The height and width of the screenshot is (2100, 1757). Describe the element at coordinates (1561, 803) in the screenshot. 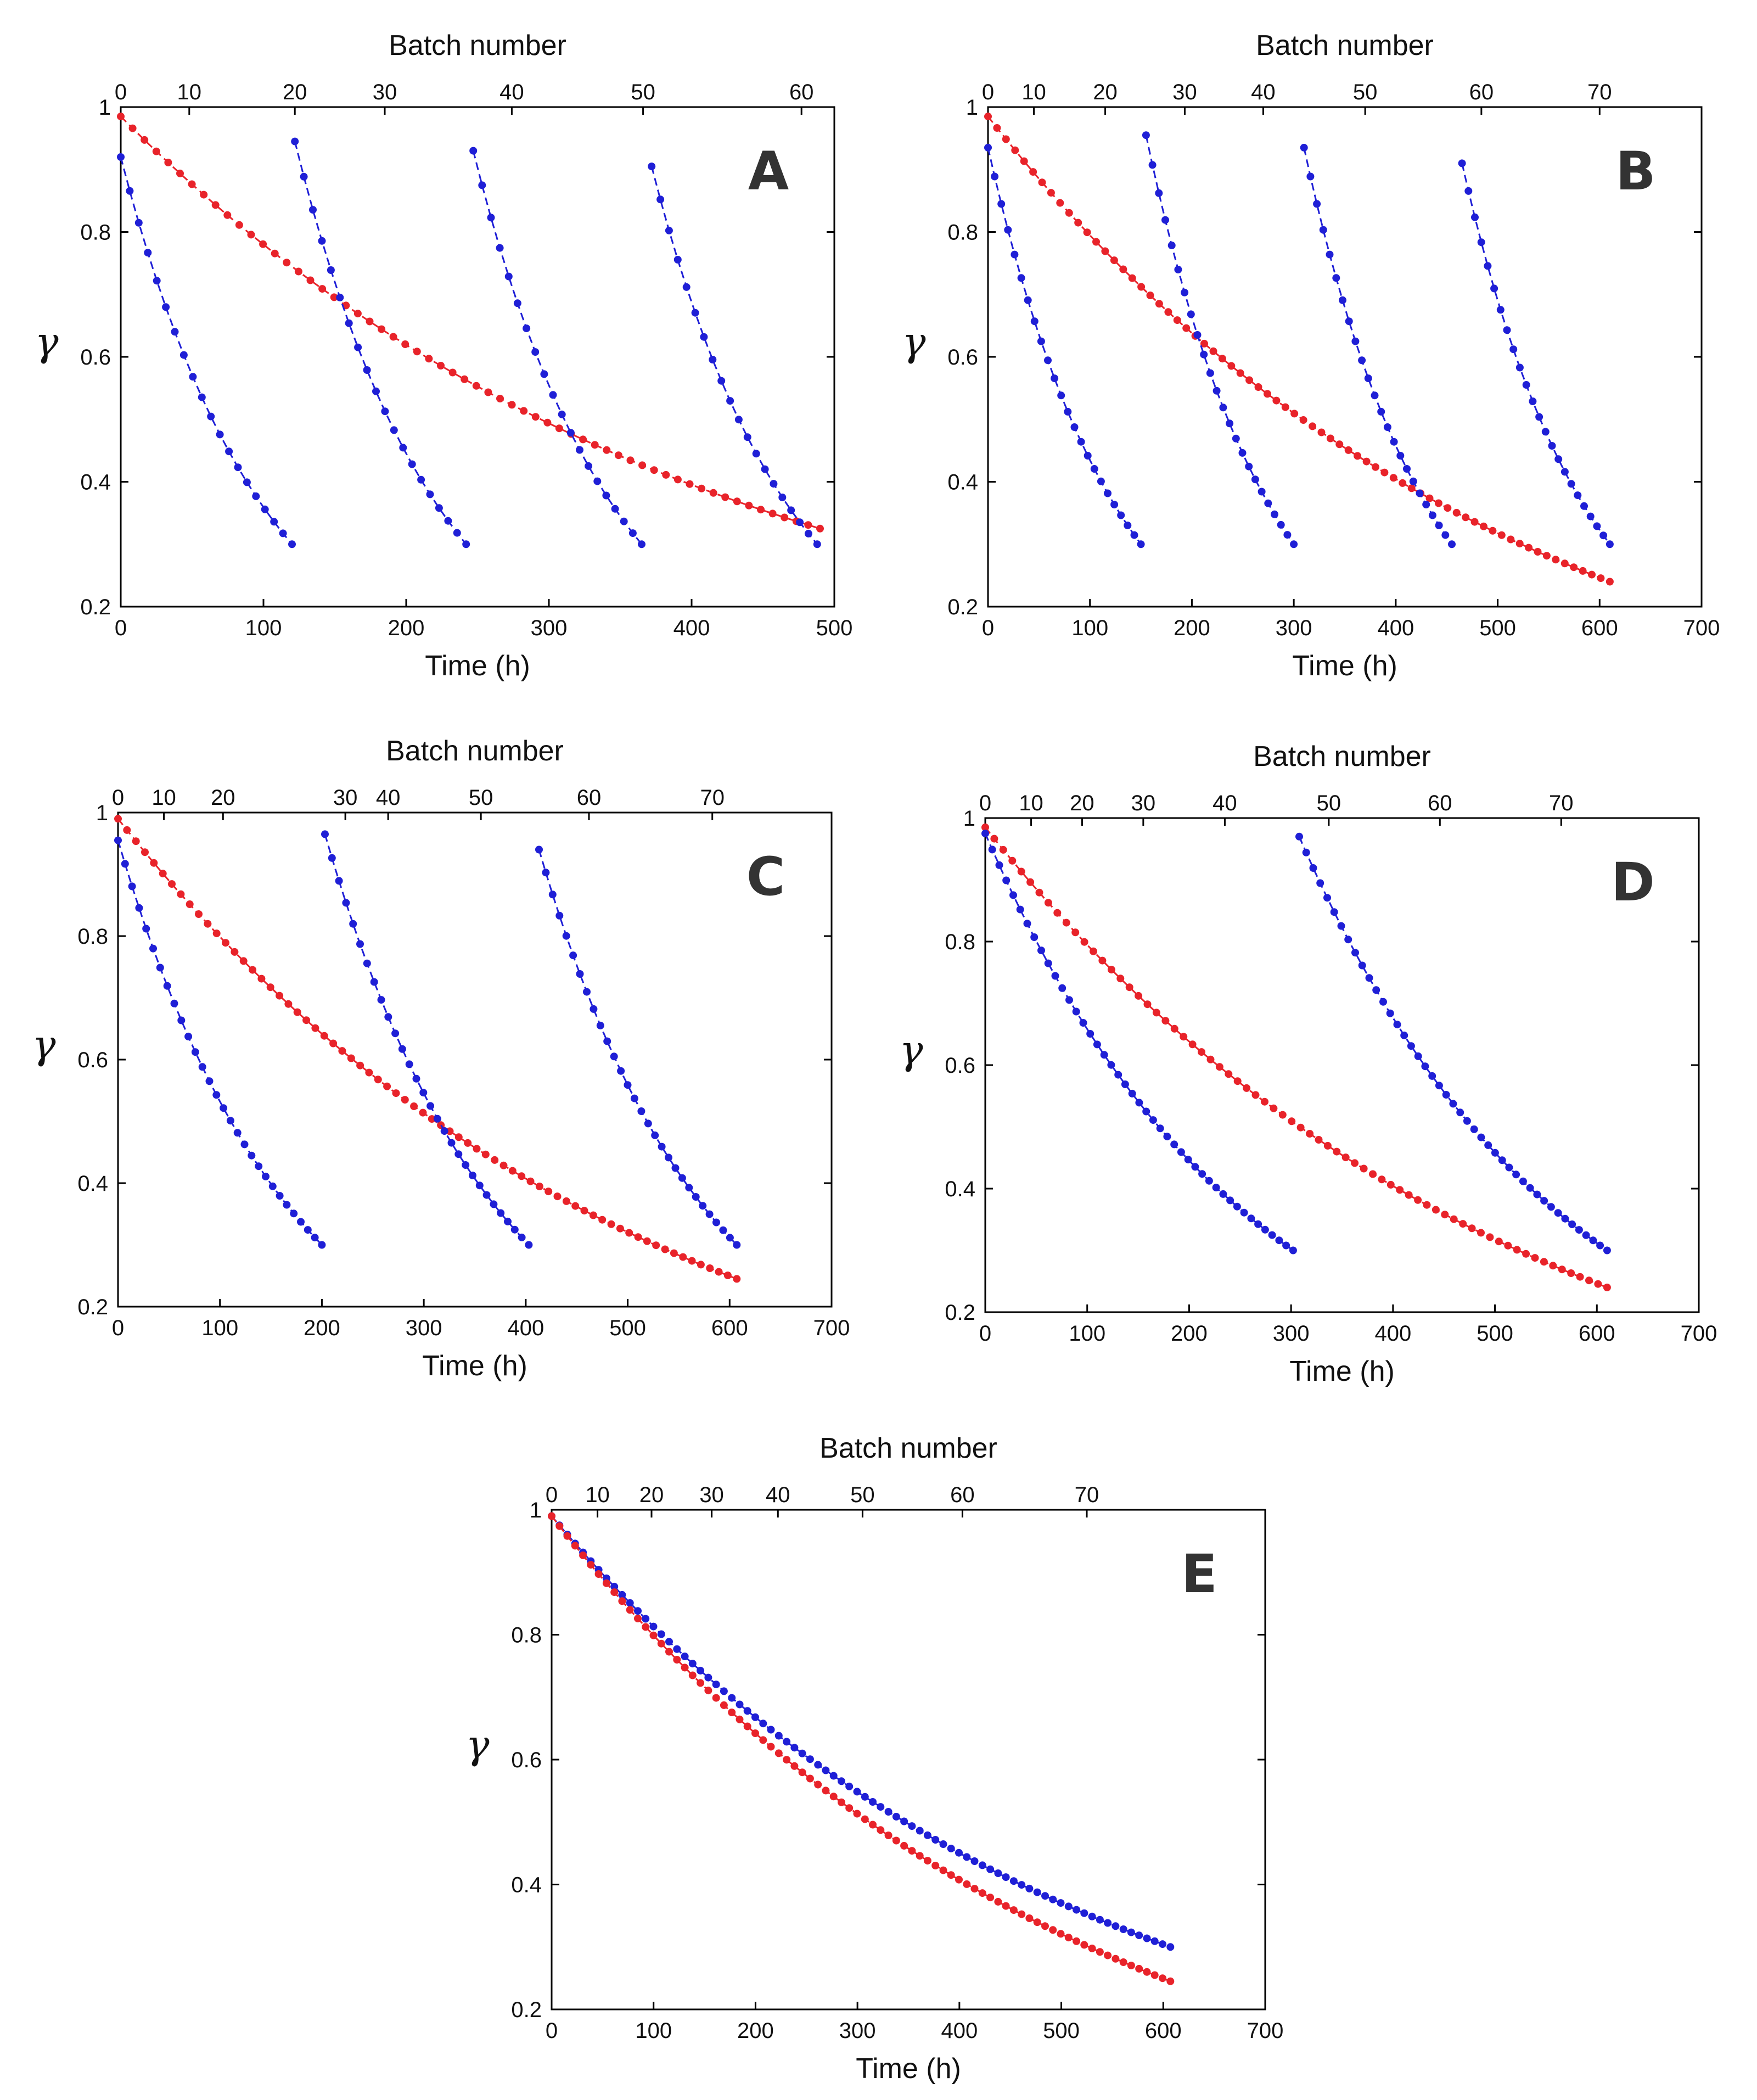

I see `top-tick-label: 70` at that location.